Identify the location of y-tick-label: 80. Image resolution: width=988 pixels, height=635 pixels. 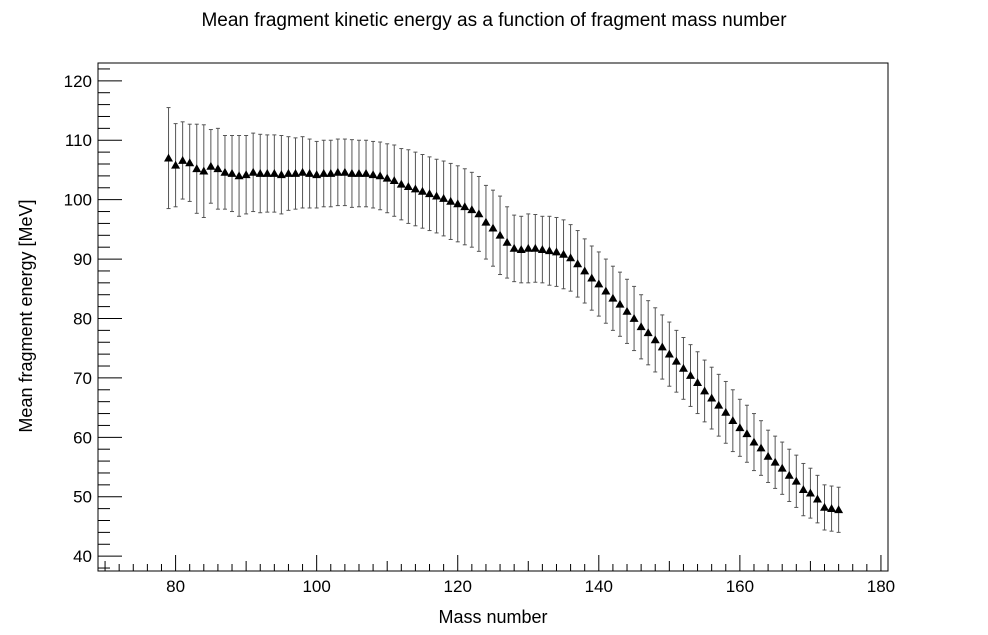
(82, 318).